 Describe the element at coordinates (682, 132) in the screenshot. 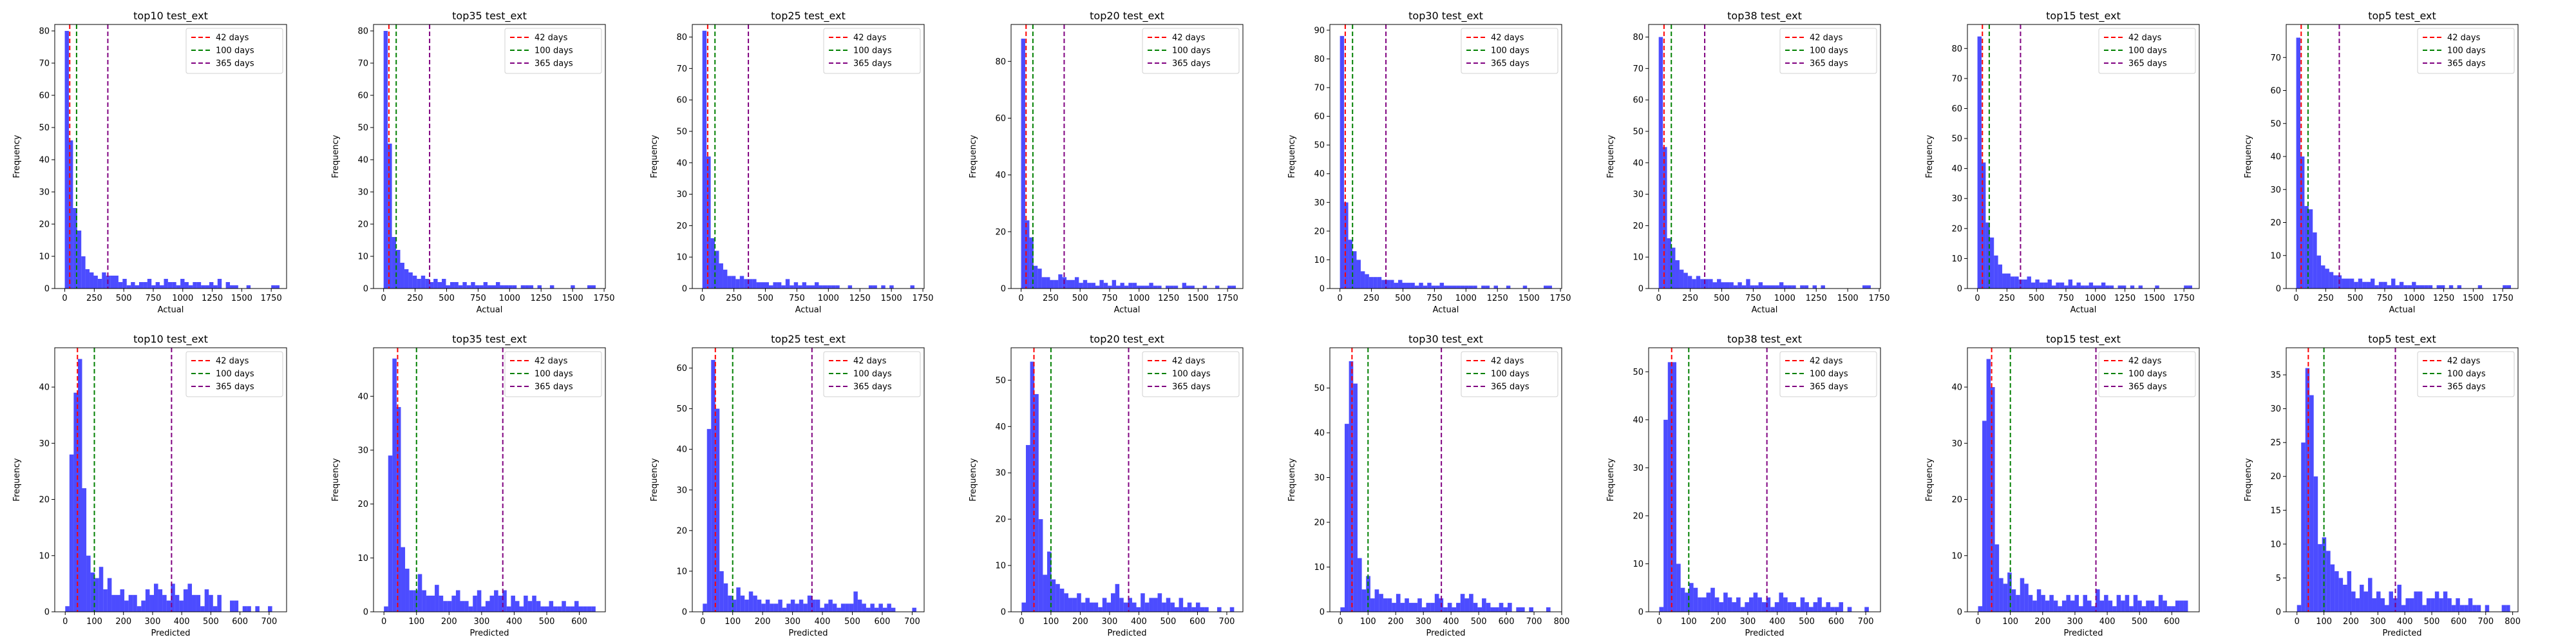

I see `y-tick-label: 50` at that location.